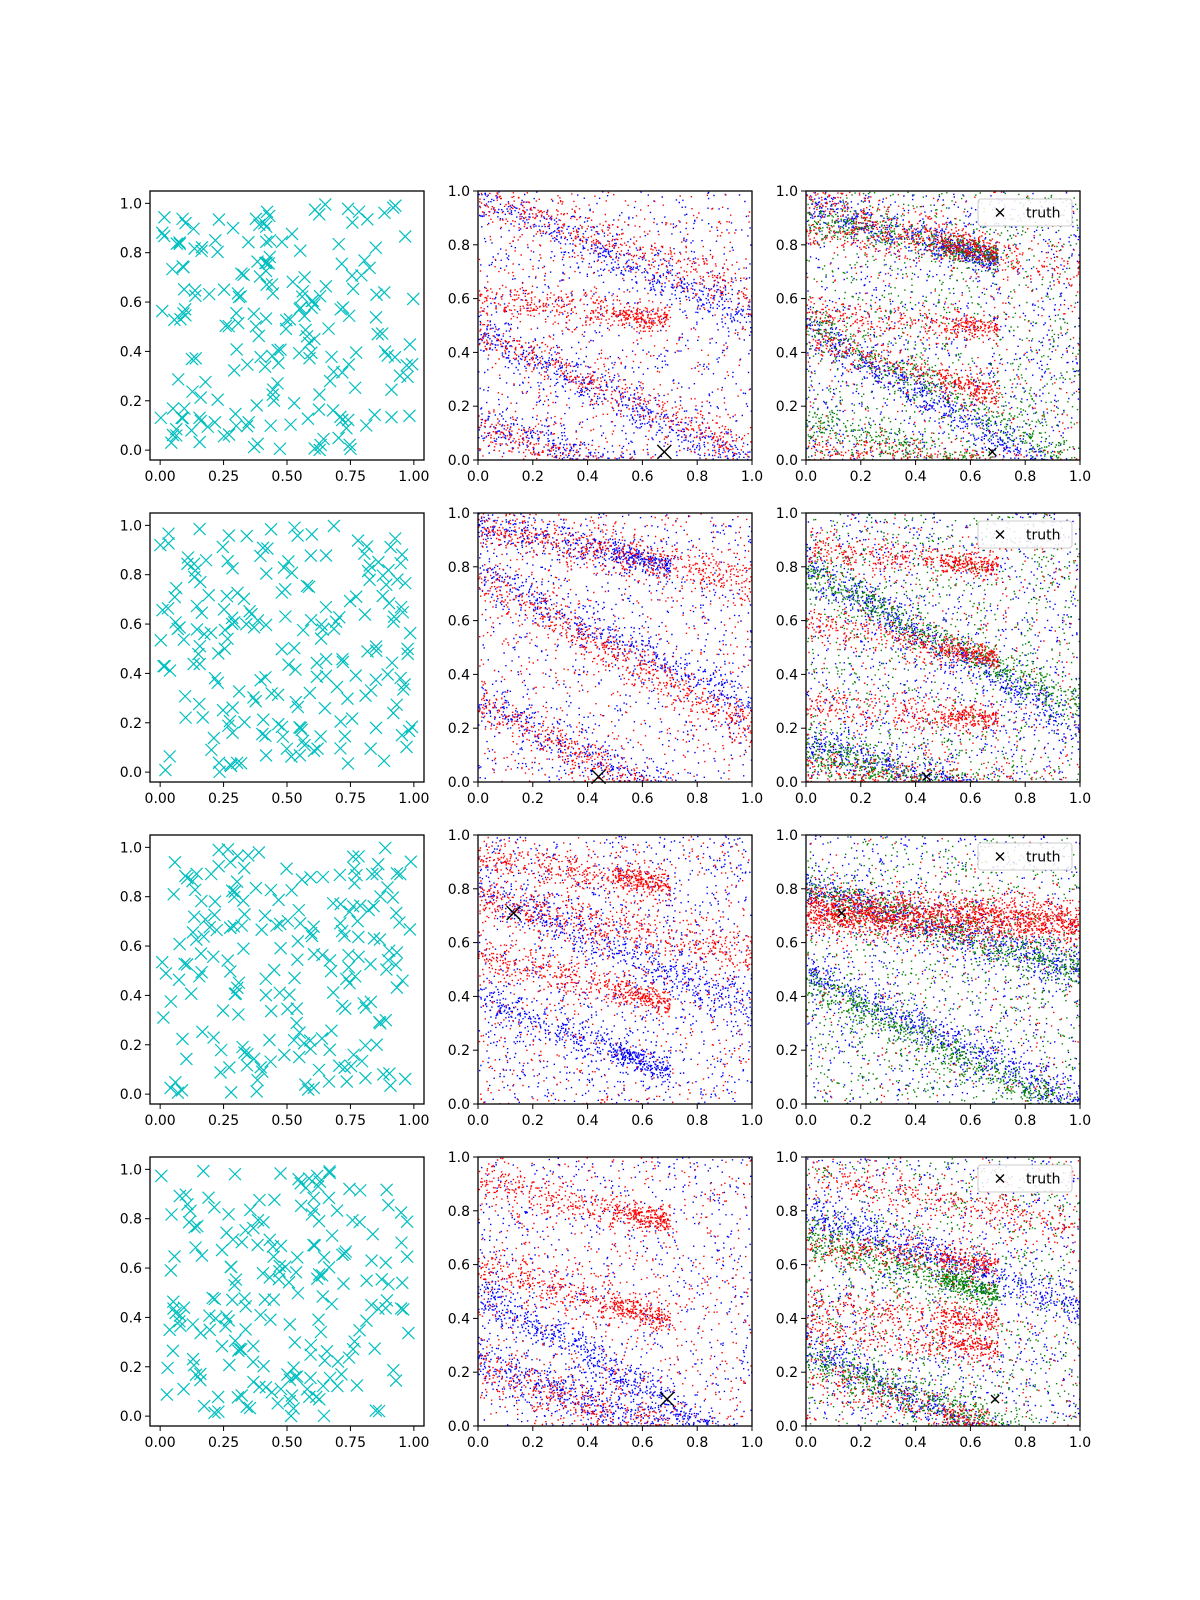 Image resolution: width=1200 pixels, height=1600 pixels. Describe the element at coordinates (861, 1443) in the screenshot. I see `x-tick-label: 0.2` at that location.